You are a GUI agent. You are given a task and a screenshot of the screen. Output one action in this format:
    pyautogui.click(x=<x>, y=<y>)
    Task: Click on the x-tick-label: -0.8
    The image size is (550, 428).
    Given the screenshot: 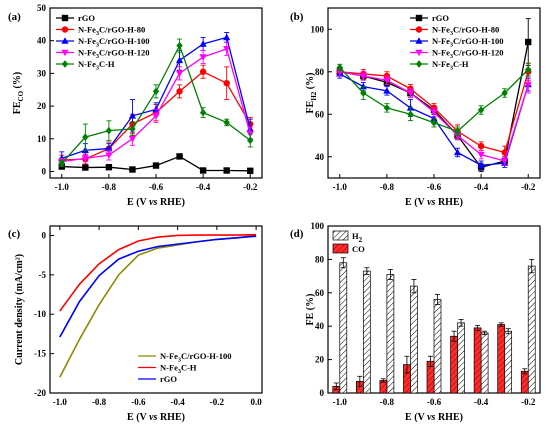 What is the action you would take?
    pyautogui.click(x=387, y=402)
    